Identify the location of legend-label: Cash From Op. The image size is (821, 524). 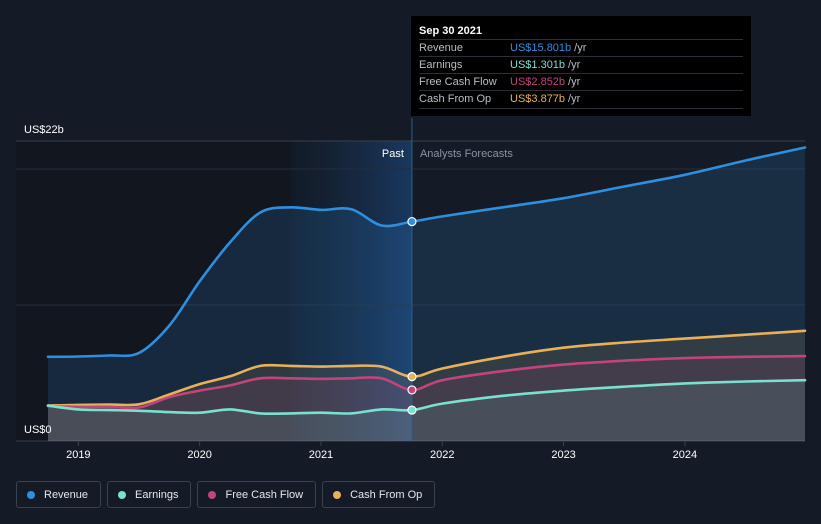
(386, 494).